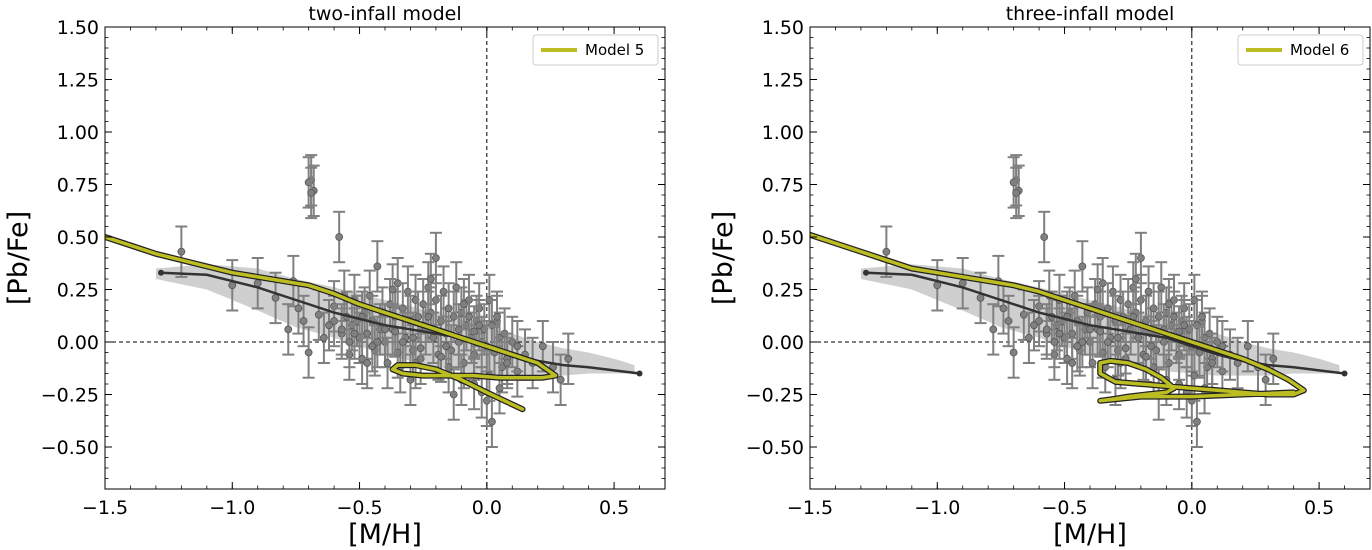  I want to click on panel-title: three-infall model, so click(1090, 14).